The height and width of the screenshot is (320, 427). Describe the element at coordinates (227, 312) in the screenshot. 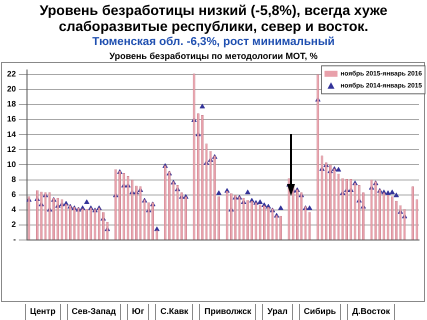

I see `text: Приволжск` at that location.